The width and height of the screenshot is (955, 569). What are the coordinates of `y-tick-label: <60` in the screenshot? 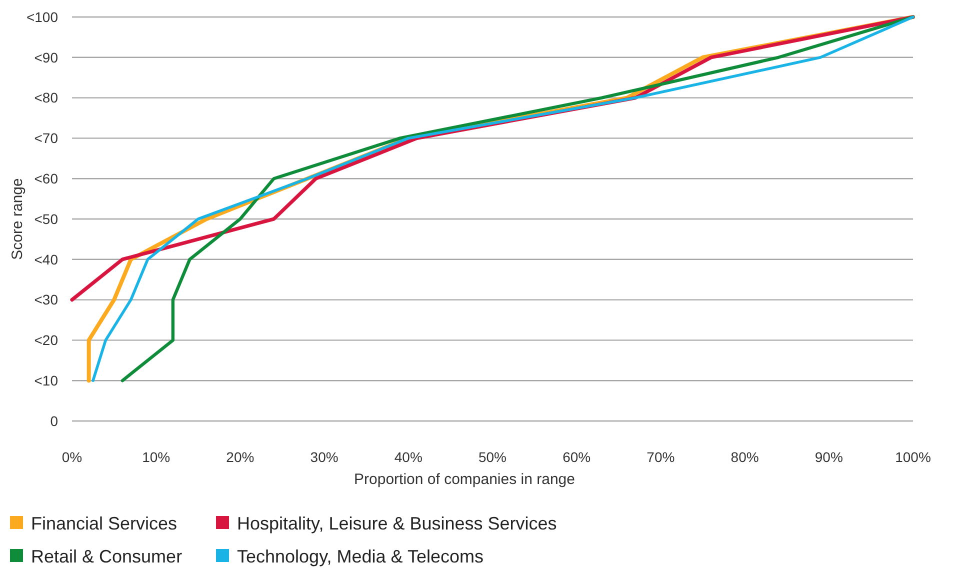 It's located at (46, 178).